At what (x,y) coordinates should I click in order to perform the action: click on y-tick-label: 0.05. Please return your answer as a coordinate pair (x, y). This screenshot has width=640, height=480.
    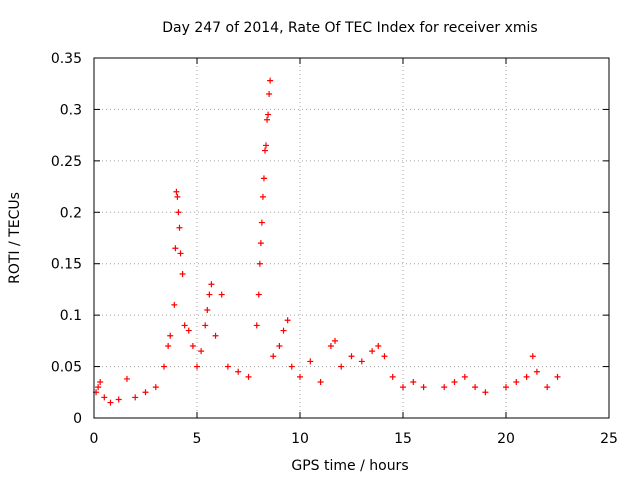
    Looking at the image, I should click on (66, 368).